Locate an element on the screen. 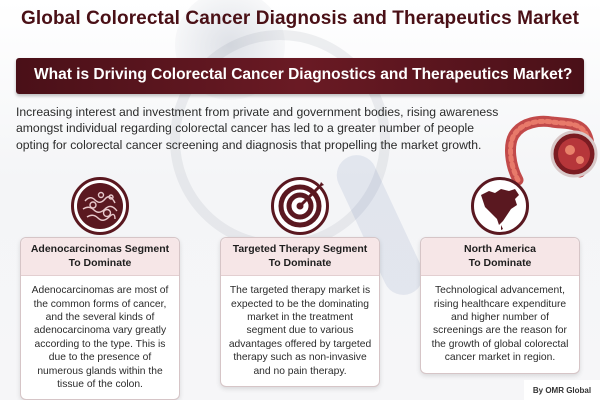  card-heading: Adenocarcinomas Segment To Dominate is located at coordinates (100, 257).